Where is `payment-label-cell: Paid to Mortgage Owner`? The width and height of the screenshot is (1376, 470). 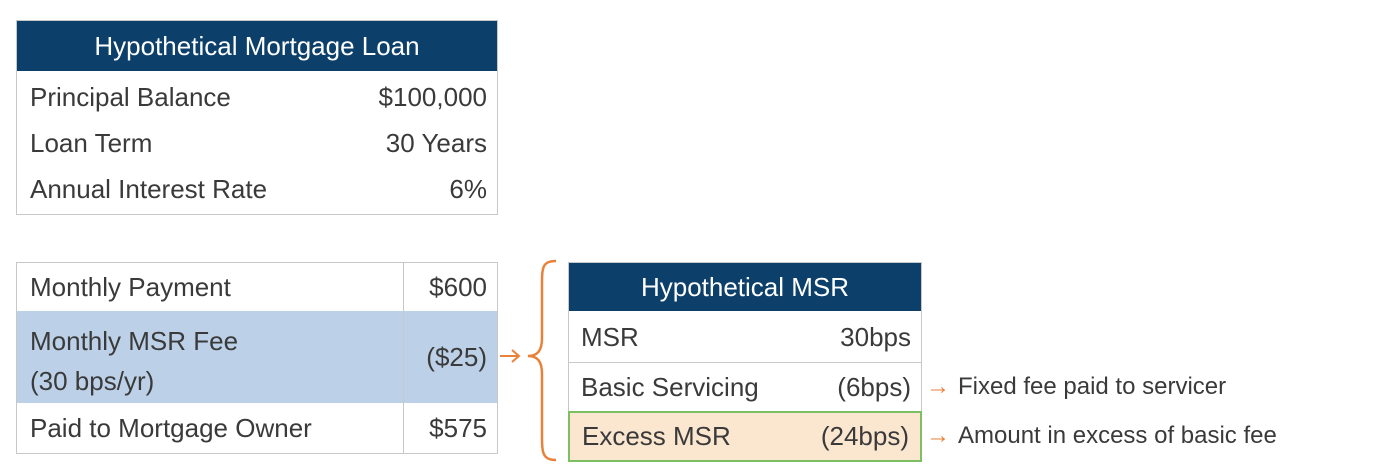
payment-label-cell: Paid to Mortgage Owner is located at coordinates (210, 428).